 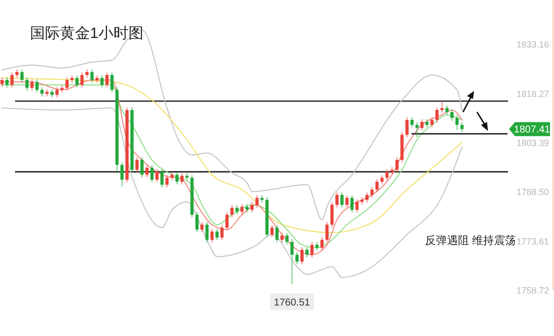 What do you see at coordinates (292, 303) in the screenshot?
I see `text: 1760.51` at bounding box center [292, 303].